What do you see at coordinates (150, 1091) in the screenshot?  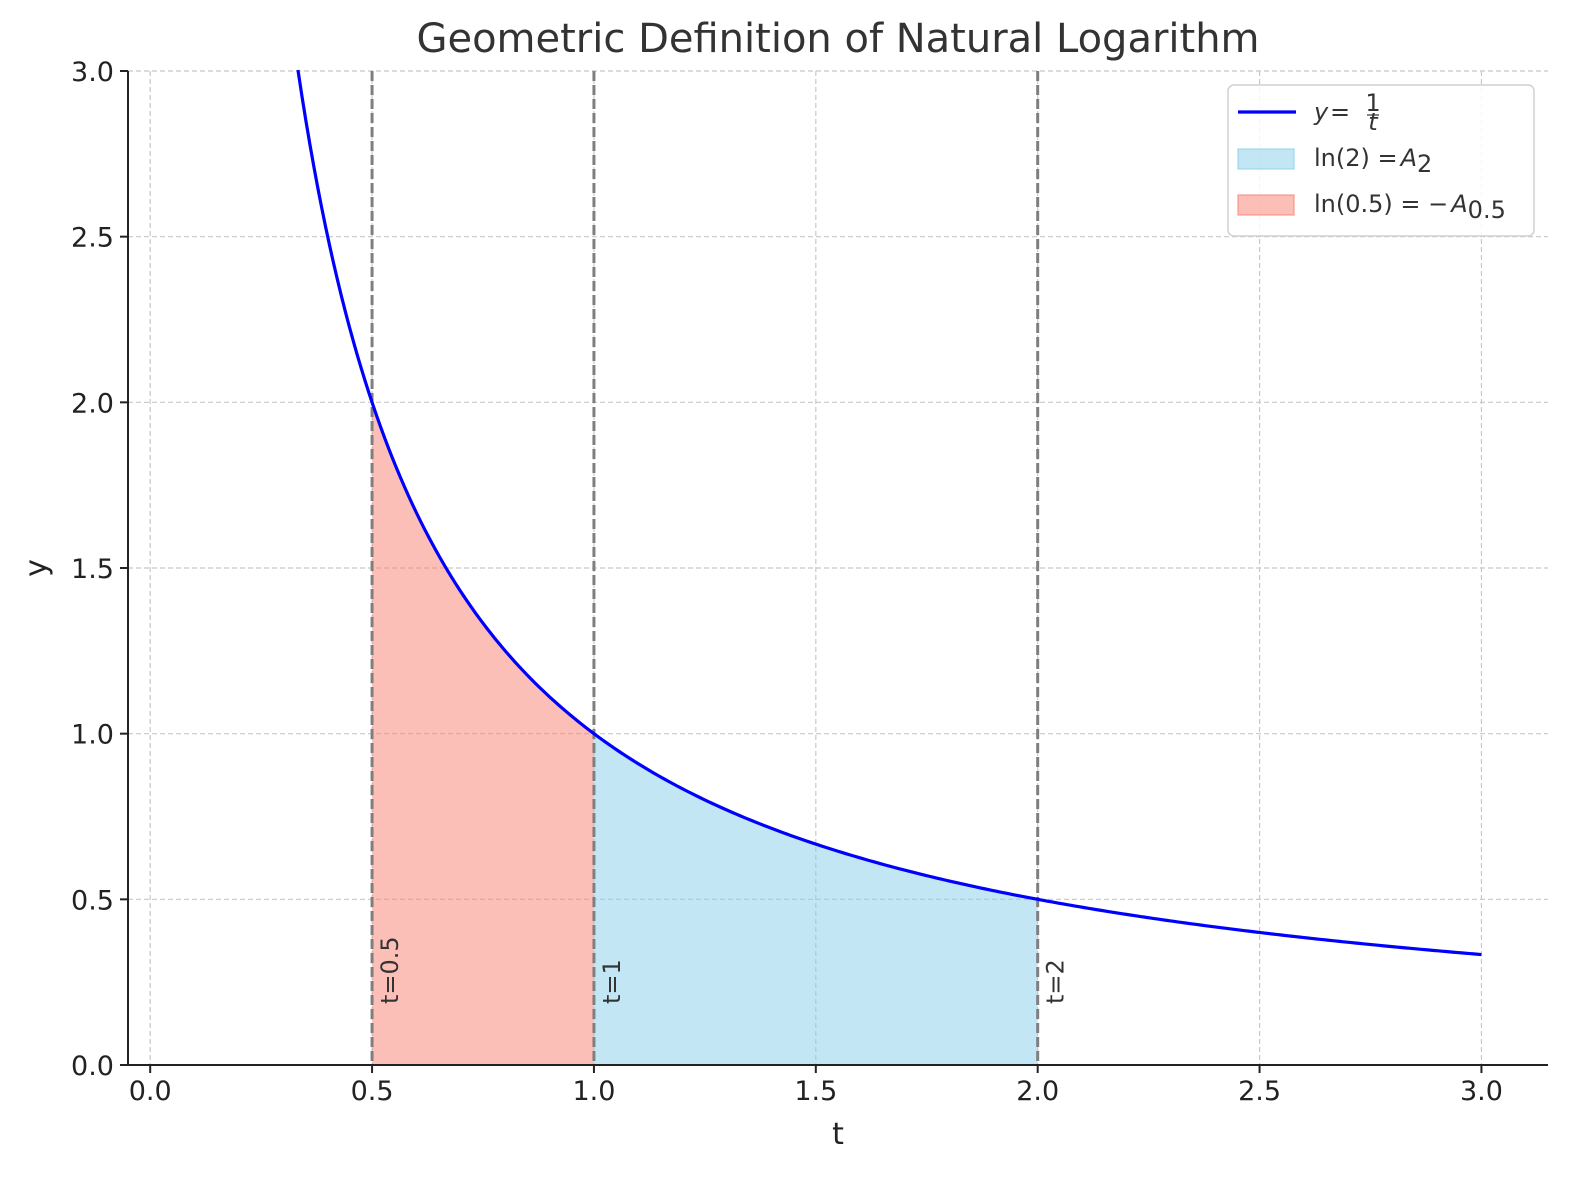 I see `x-tick-label: 0.0` at bounding box center [150, 1091].